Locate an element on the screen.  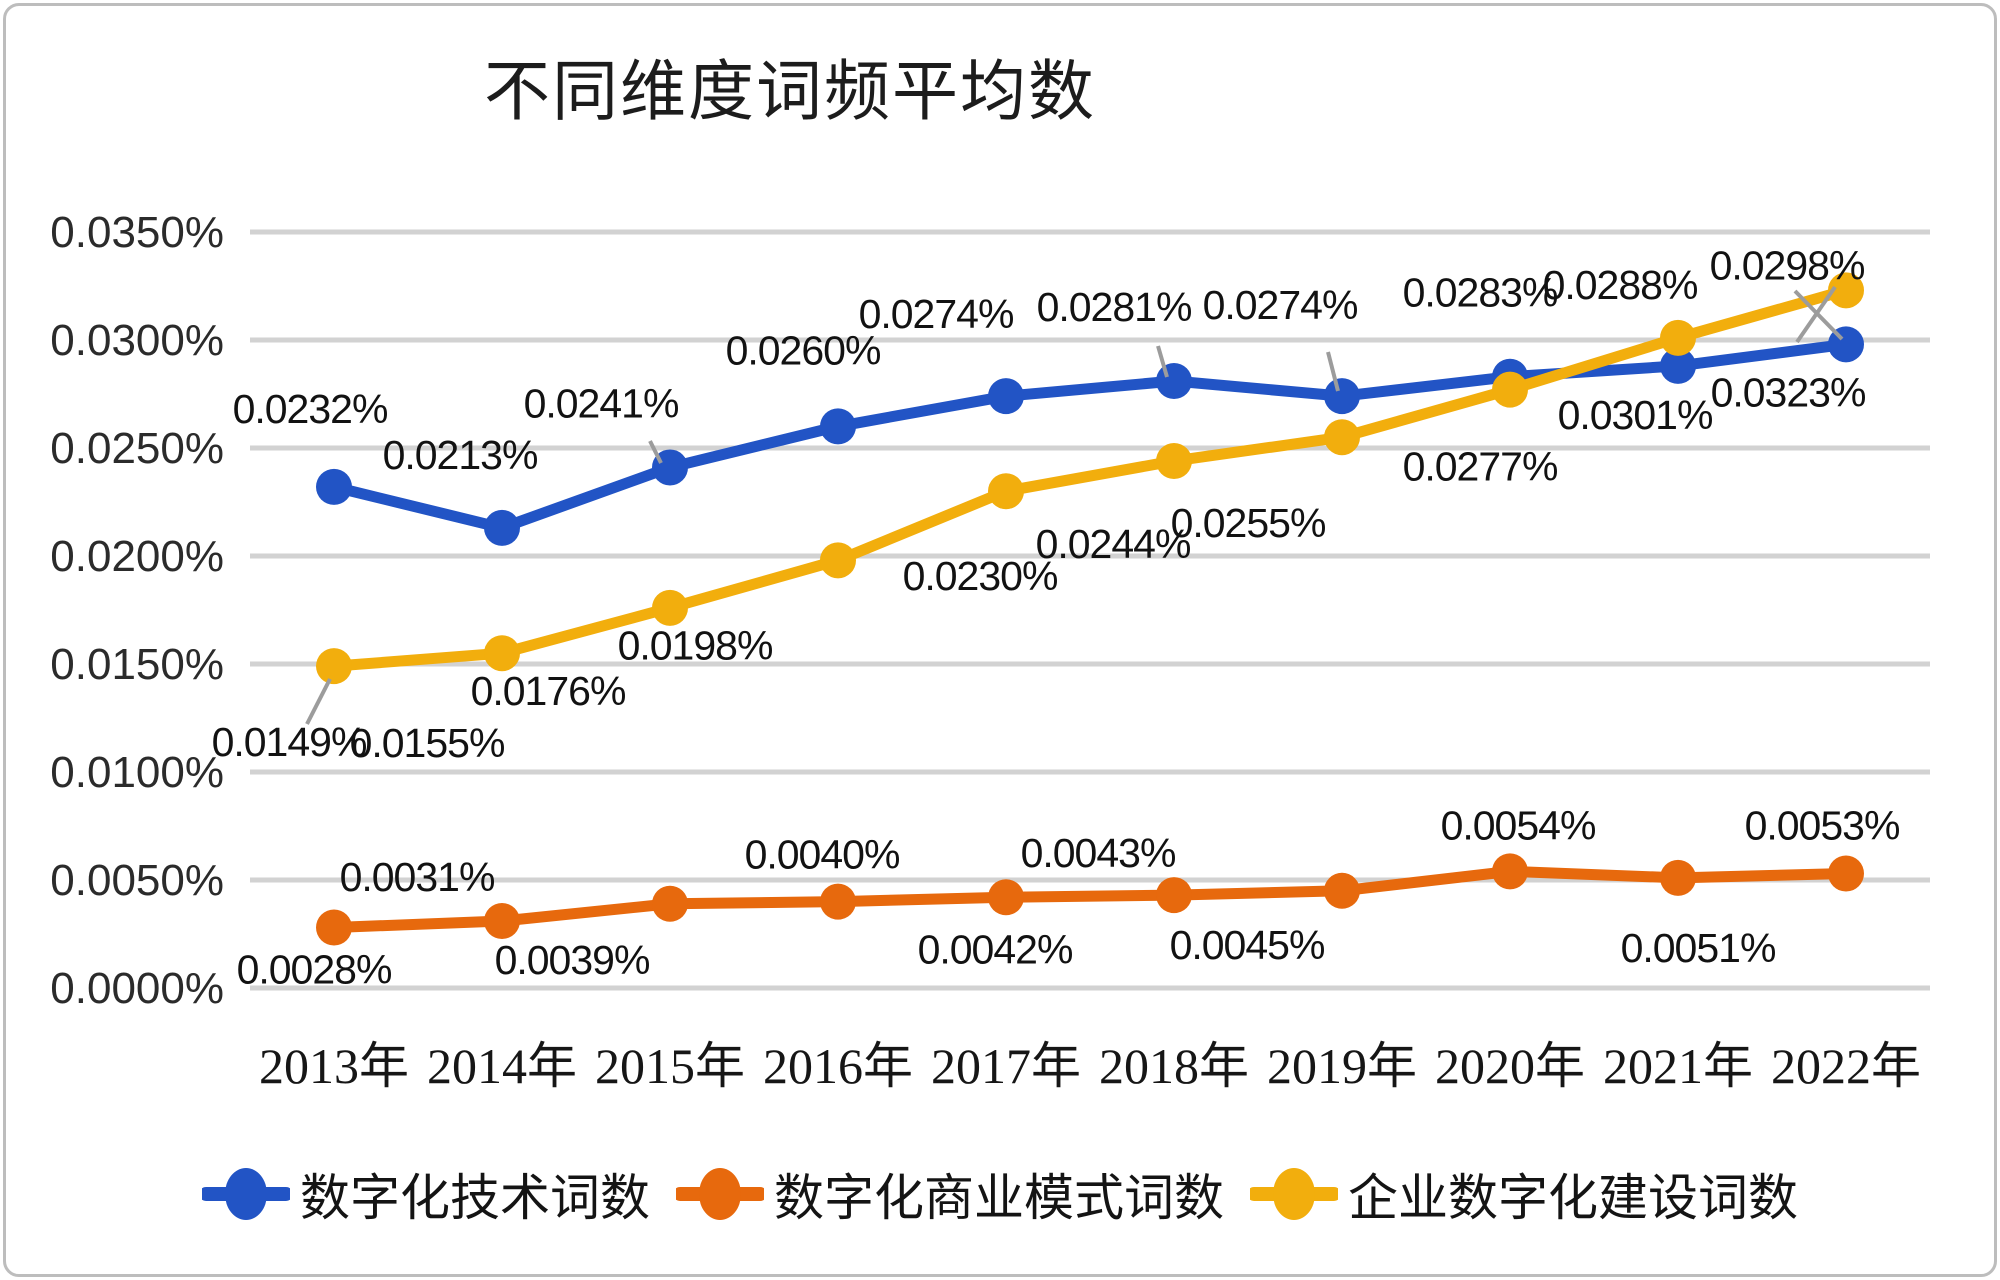
x-axis-category-label: 2019年 is located at coordinates (1342, 1066).